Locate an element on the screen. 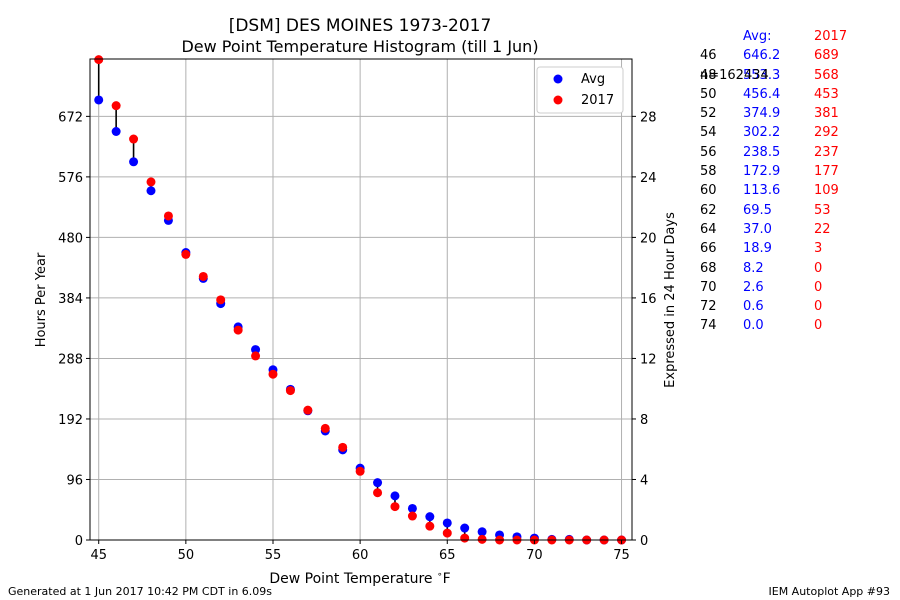  summary-table-header: Avg: 2017 is located at coordinates (773, 36).